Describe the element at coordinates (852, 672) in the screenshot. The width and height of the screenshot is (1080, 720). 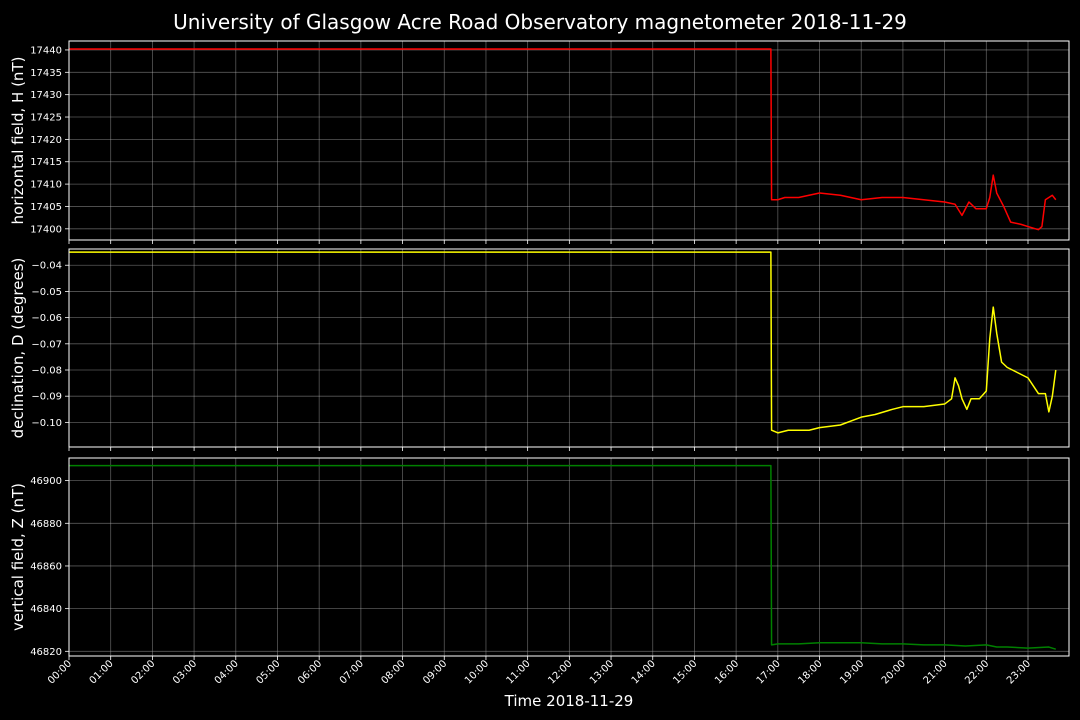
I see `x-tick-label: 19:00` at that location.